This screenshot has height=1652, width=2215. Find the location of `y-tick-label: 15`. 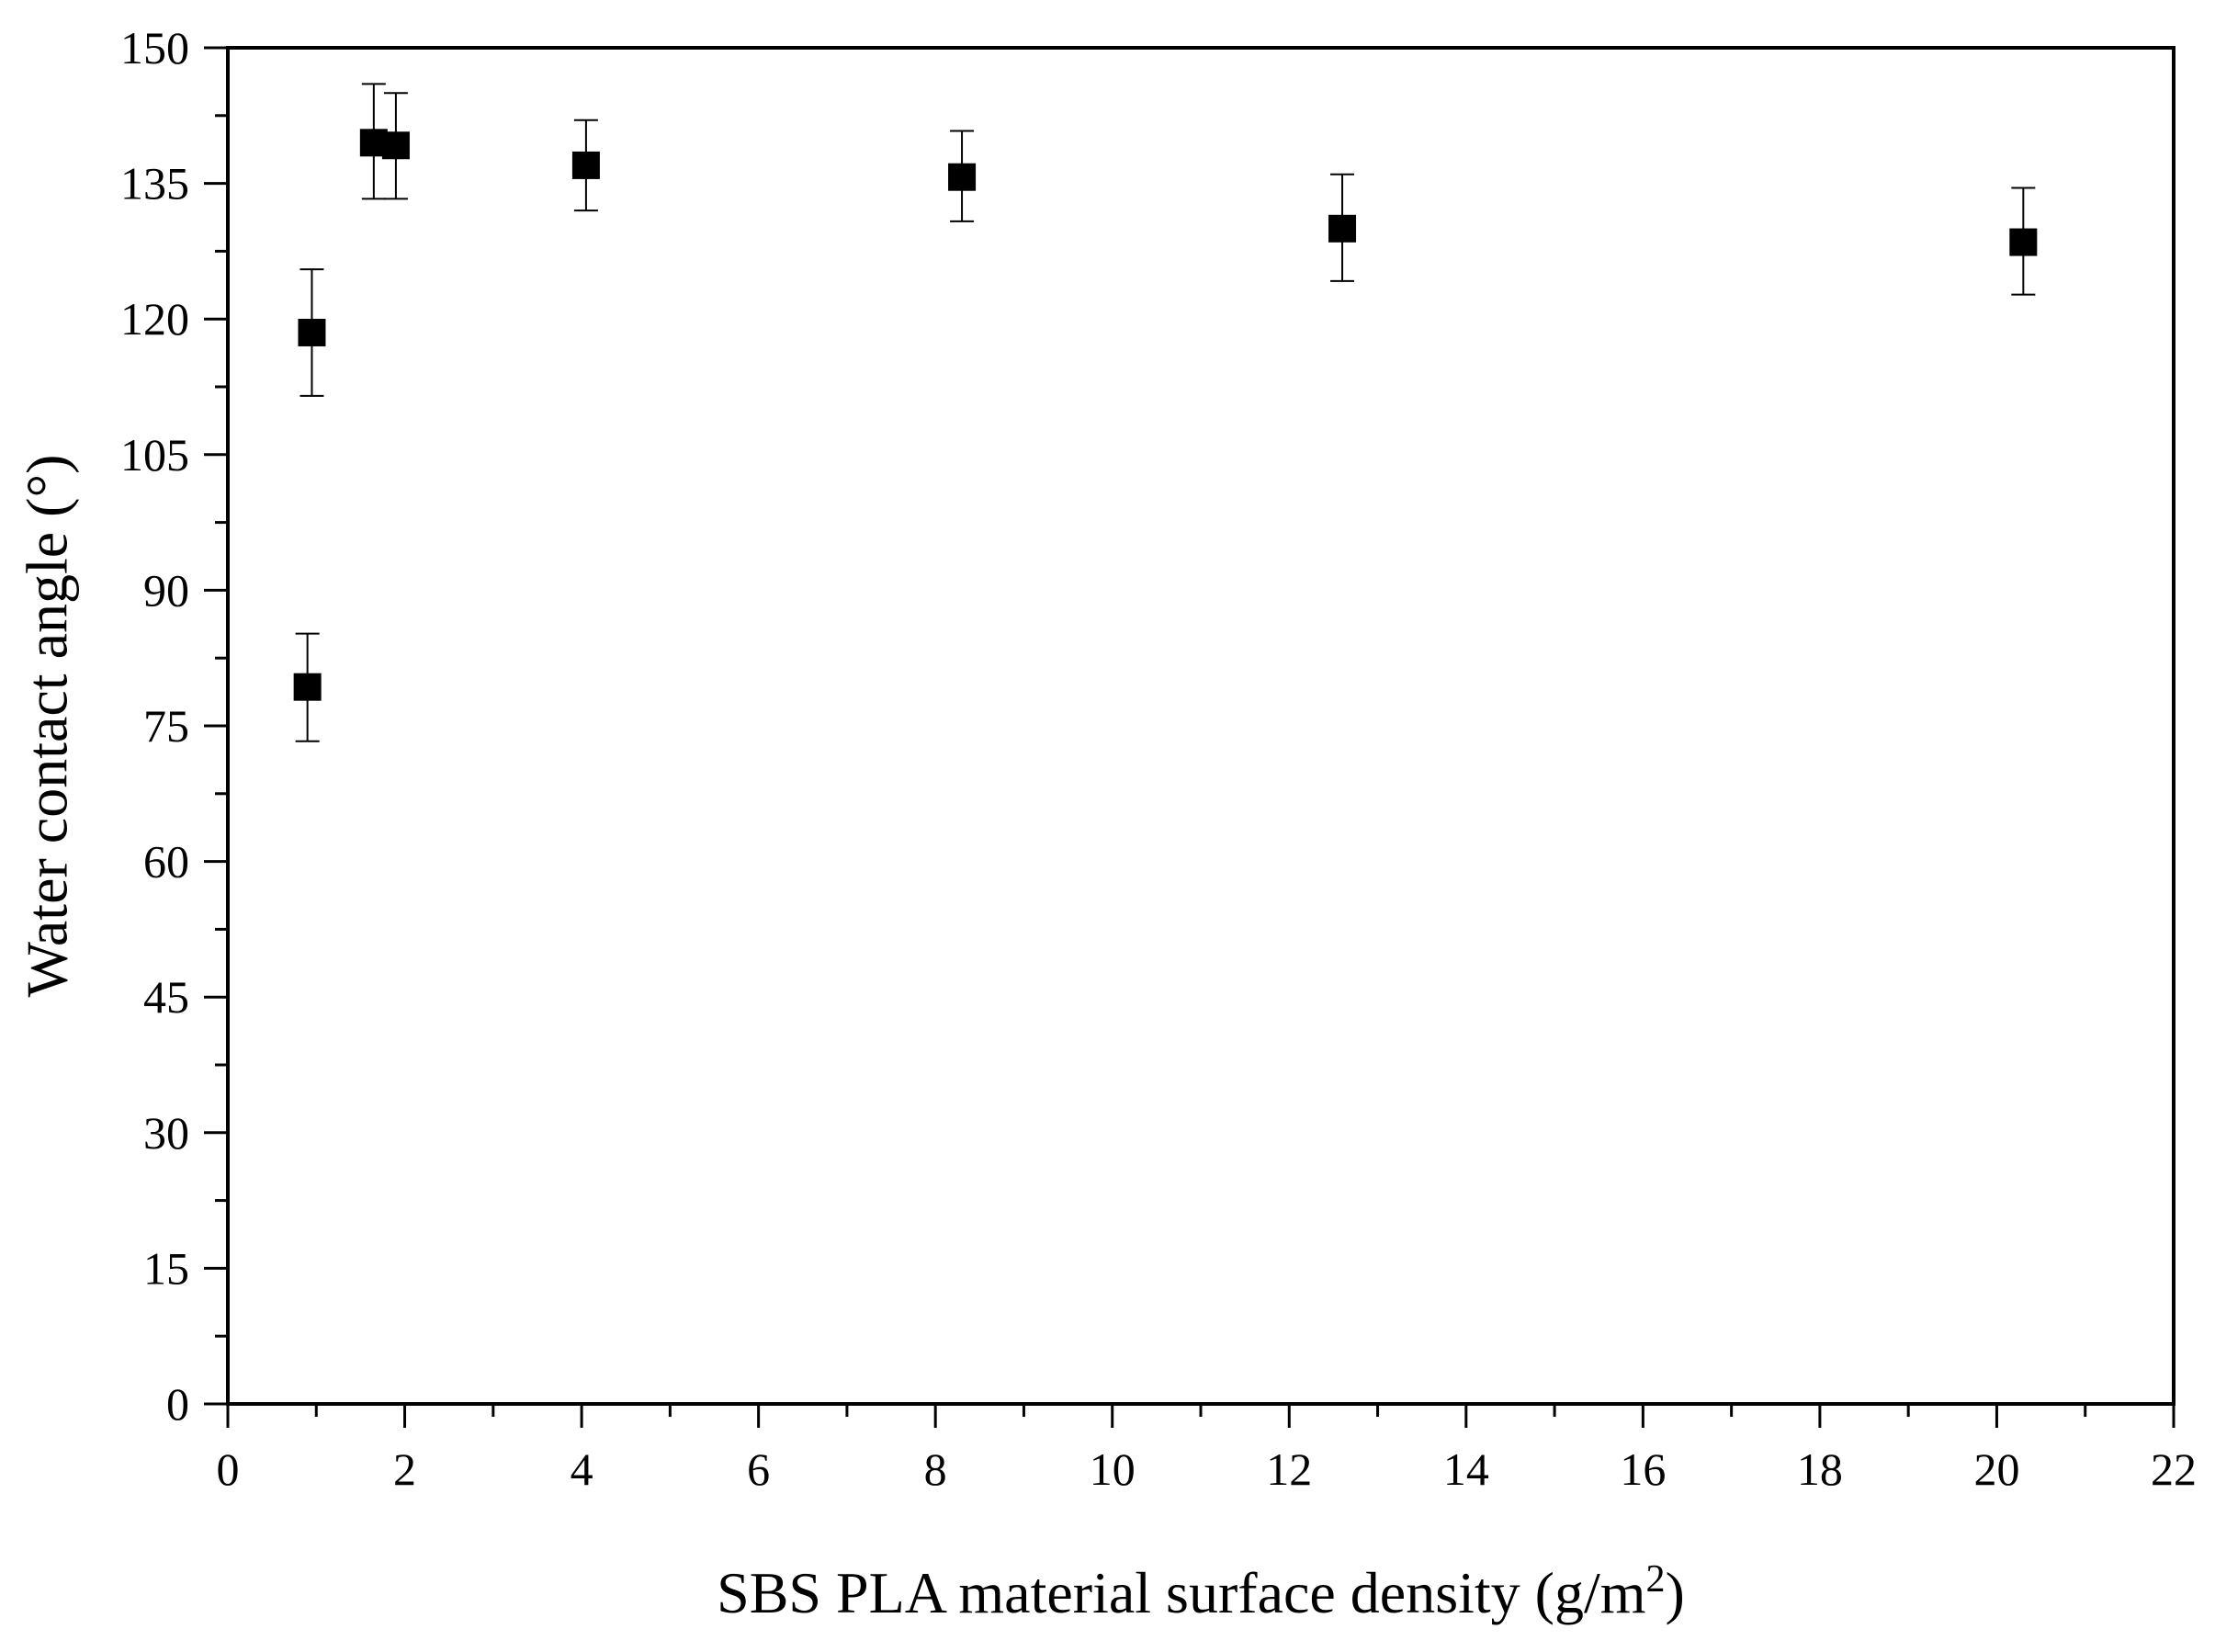

y-tick-label: 15 is located at coordinates (166, 1268).